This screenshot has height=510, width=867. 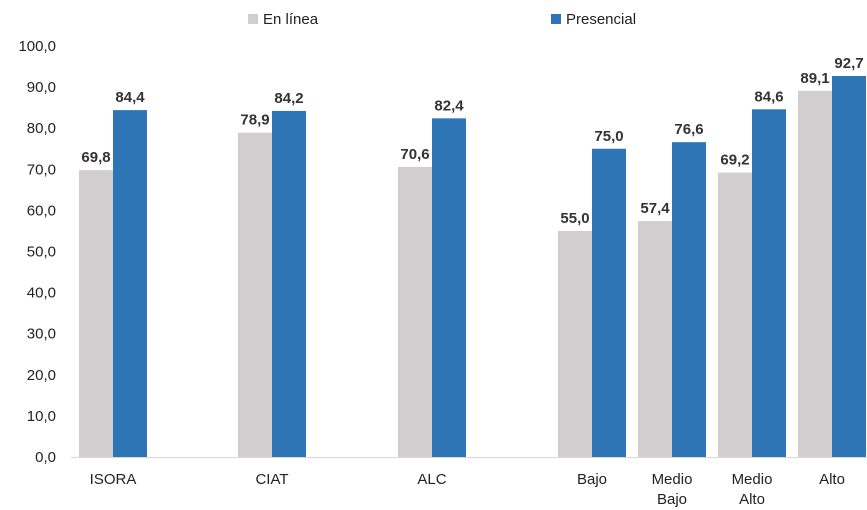 What do you see at coordinates (768, 96) in the screenshot?
I see `data-label: 84,6` at bounding box center [768, 96].